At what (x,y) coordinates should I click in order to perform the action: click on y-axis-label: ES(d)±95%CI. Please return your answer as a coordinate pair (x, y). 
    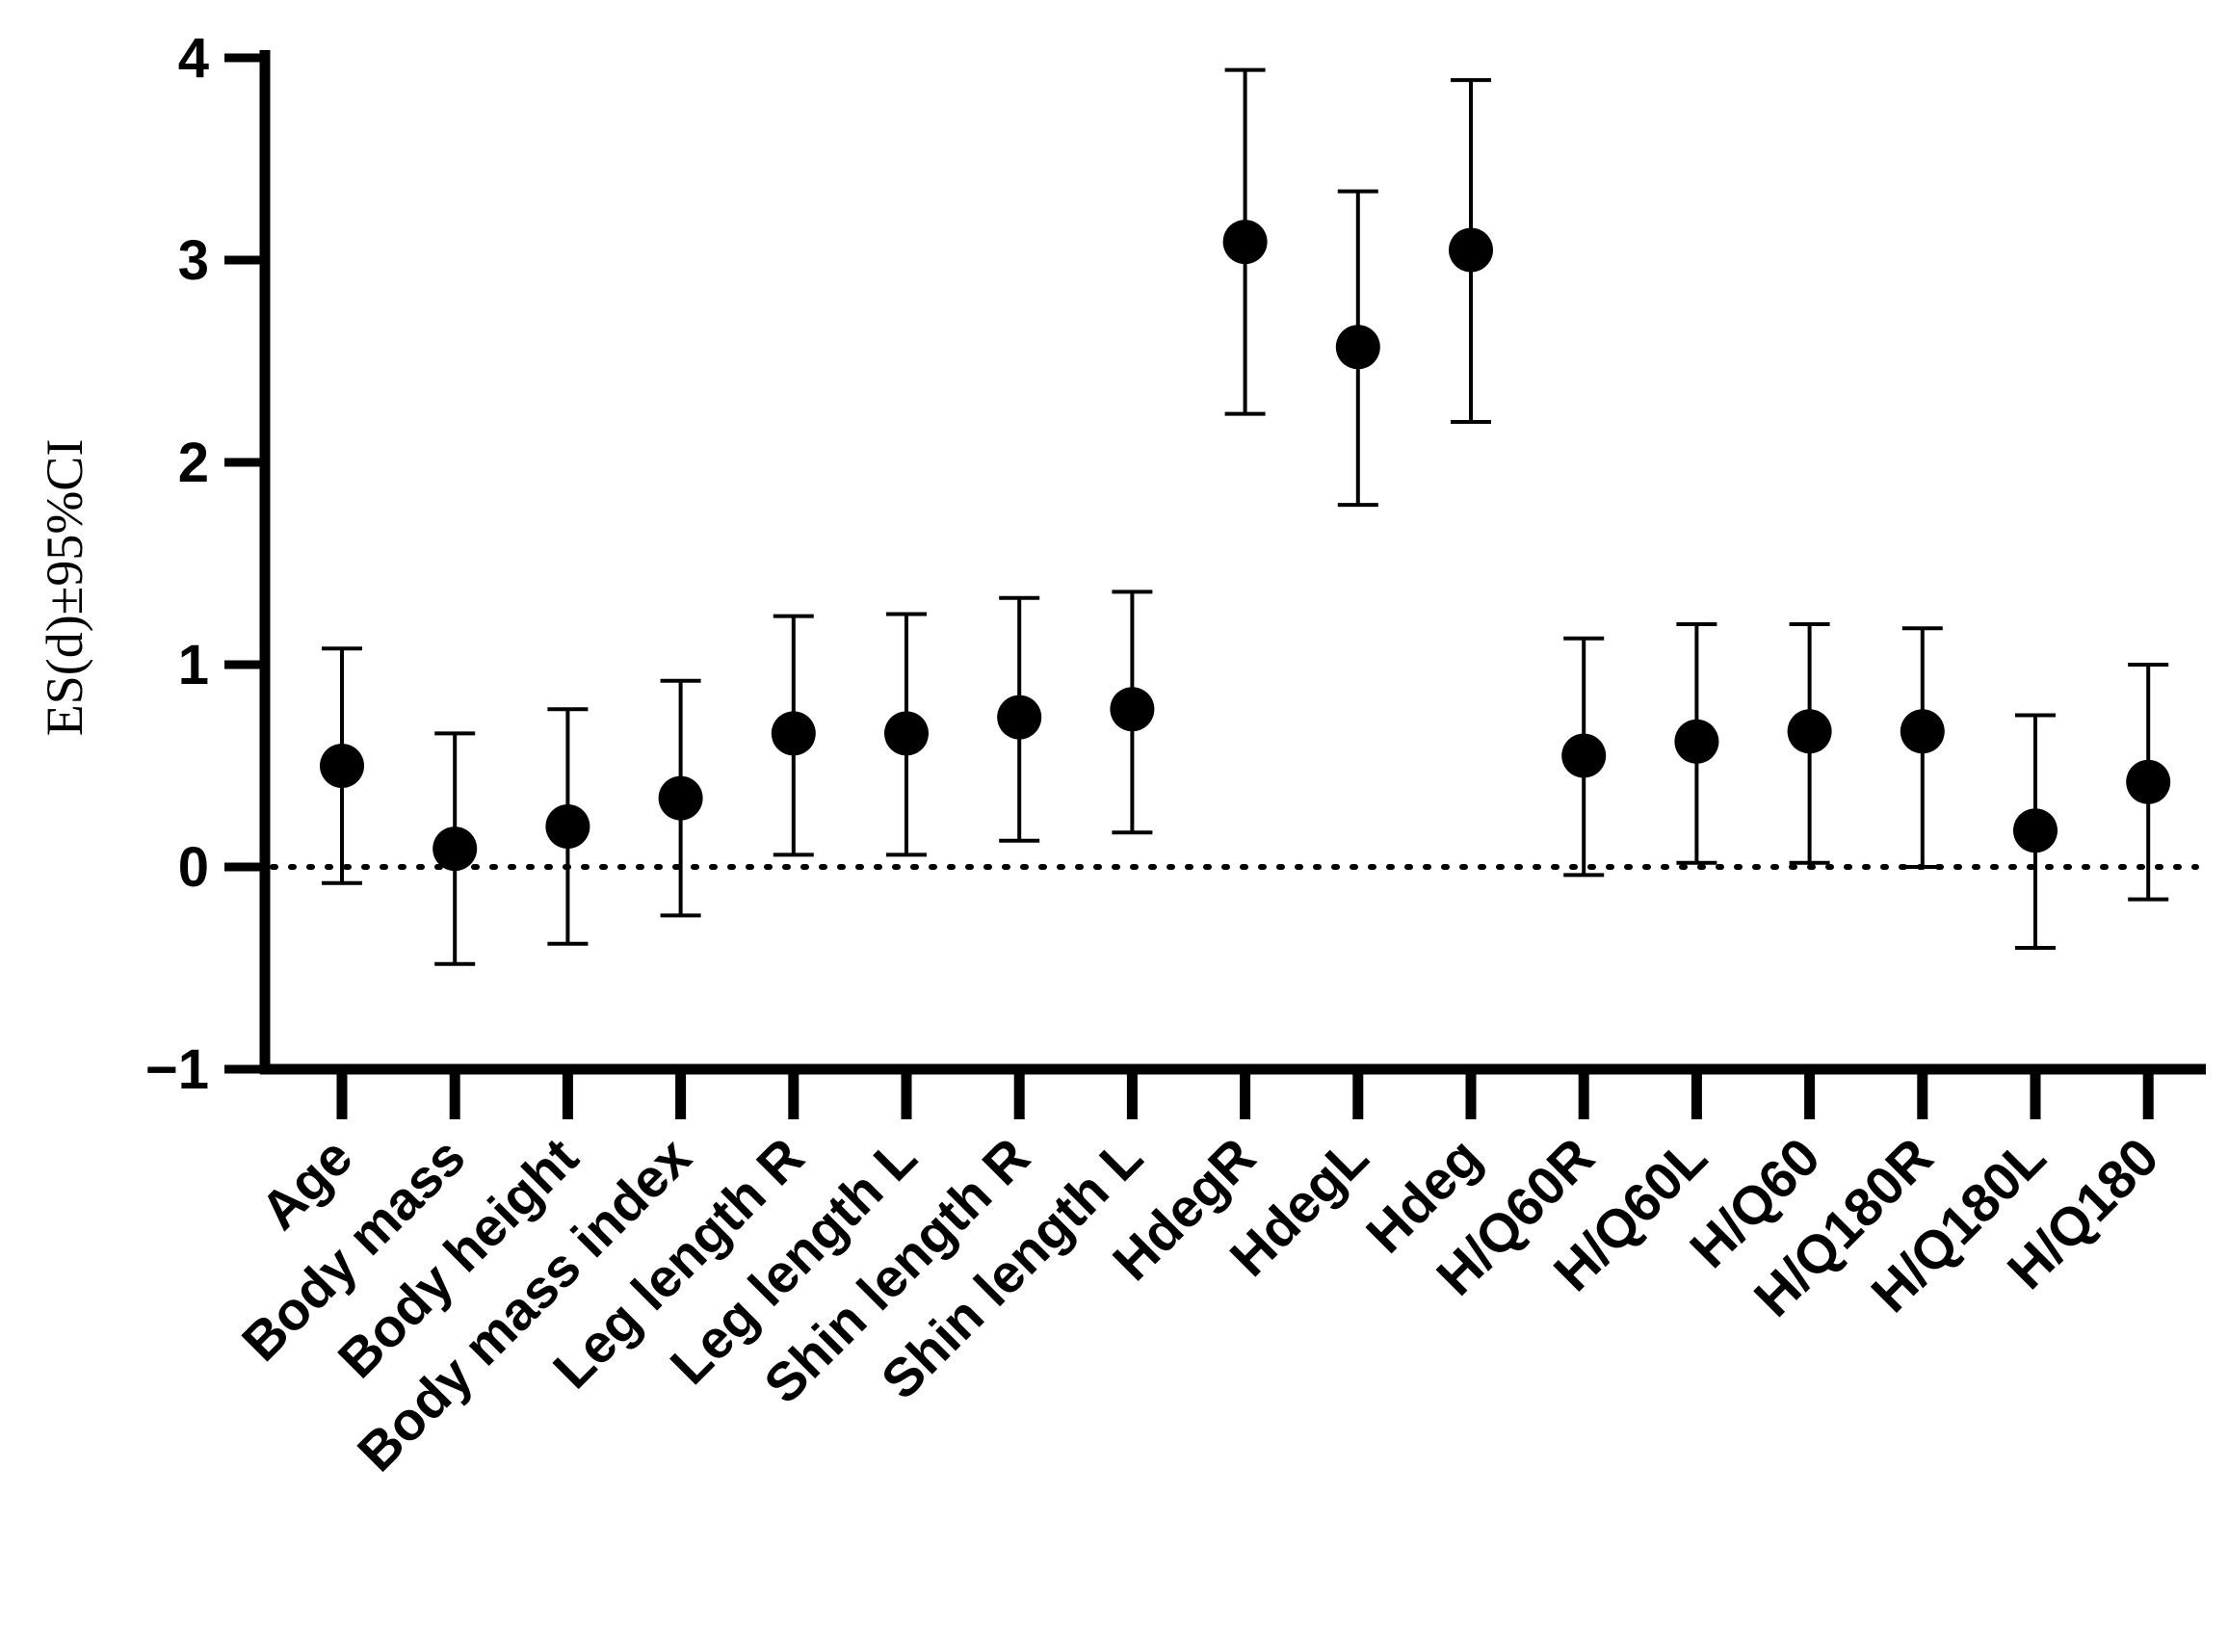
    Looking at the image, I should click on (64, 588).